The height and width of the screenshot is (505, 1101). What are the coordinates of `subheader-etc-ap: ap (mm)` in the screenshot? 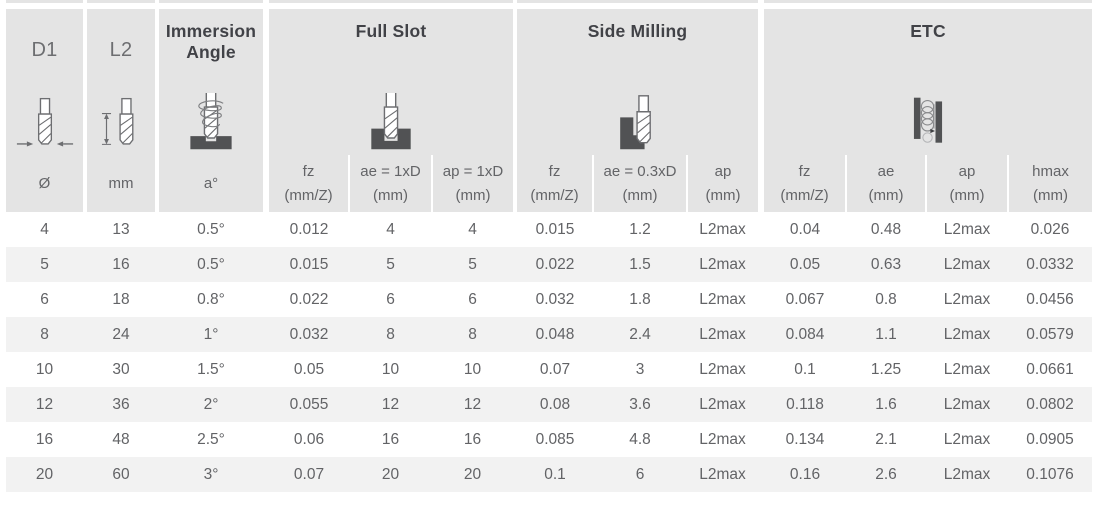 It's located at (966, 183).